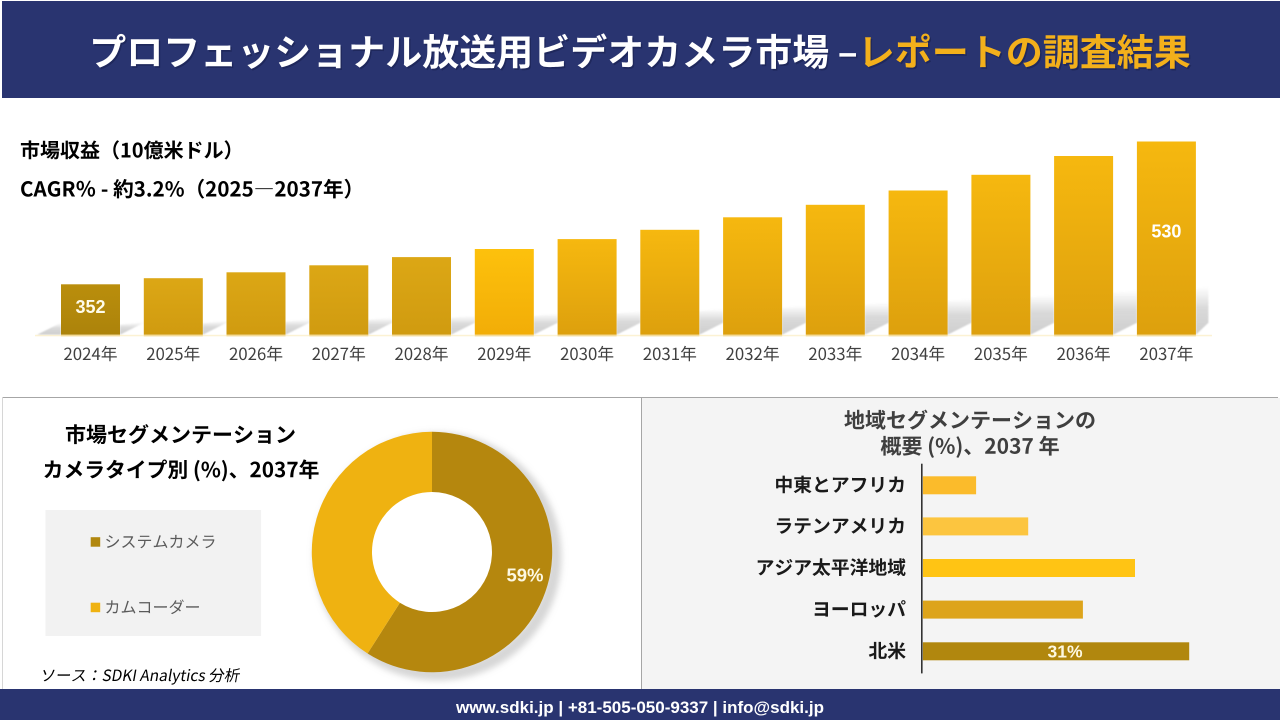  I want to click on svg-text: 31%, so click(1064, 652).